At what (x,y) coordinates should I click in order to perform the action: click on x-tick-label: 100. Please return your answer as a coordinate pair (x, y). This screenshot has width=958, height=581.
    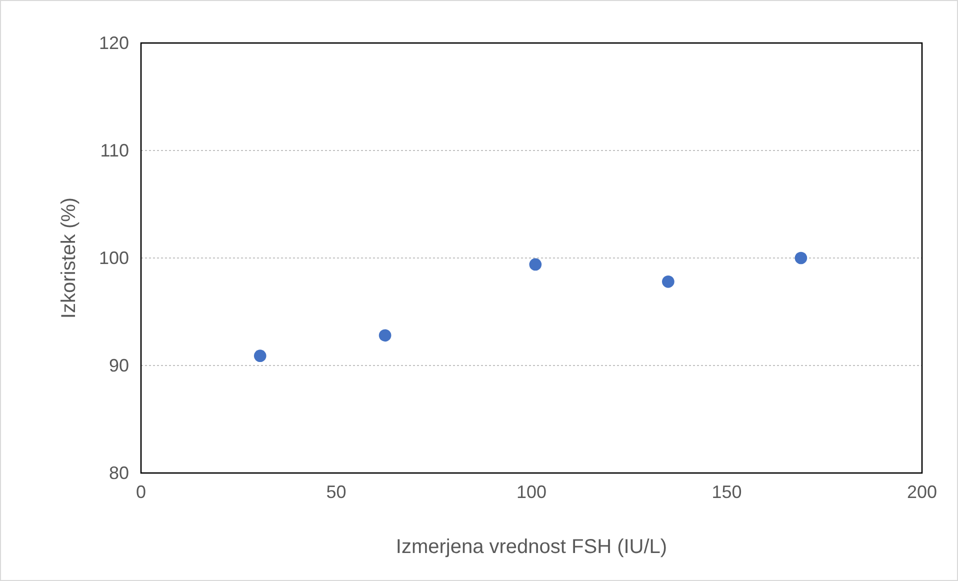
    Looking at the image, I should click on (531, 492).